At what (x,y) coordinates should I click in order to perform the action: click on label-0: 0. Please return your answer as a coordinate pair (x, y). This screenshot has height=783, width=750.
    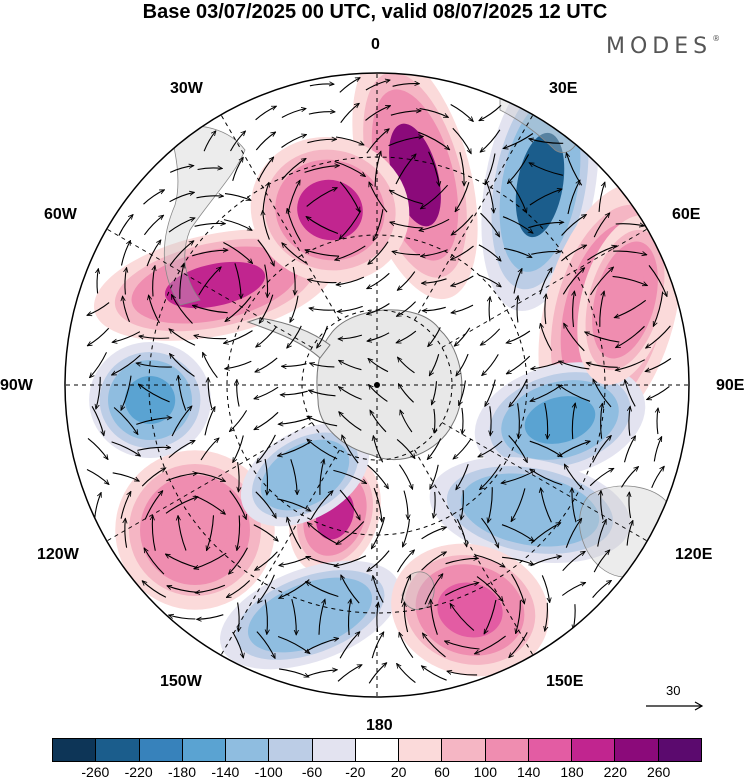
    Looking at the image, I should click on (375, 44).